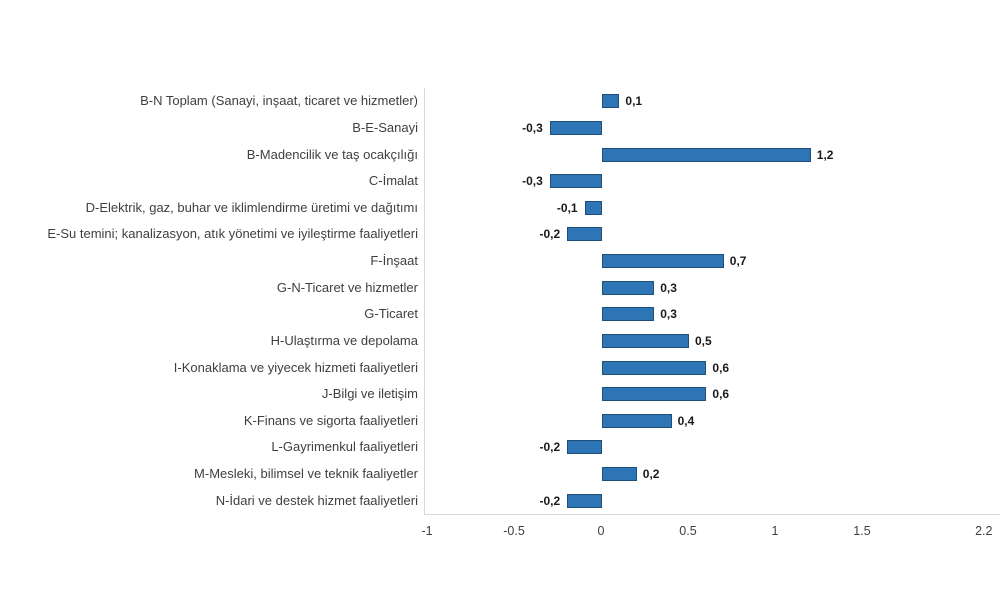  What do you see at coordinates (344, 447) in the screenshot?
I see `category-label: L-Gayrimenkul faaliyetleri` at bounding box center [344, 447].